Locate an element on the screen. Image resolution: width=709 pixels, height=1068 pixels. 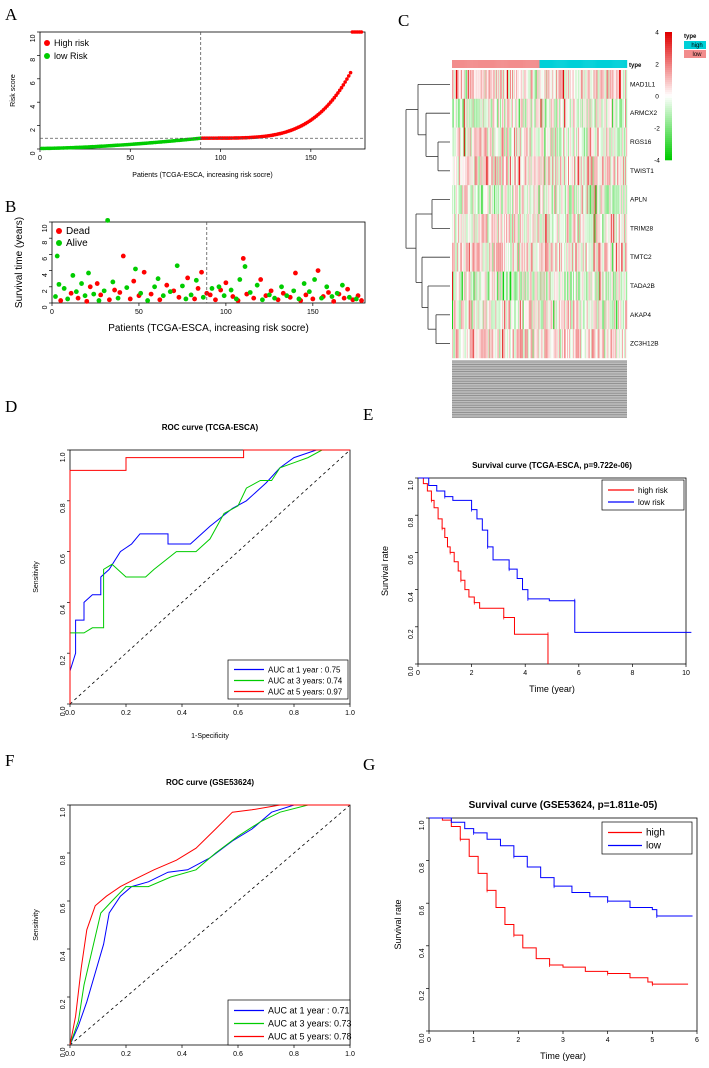
legend-label-low: low is located at coordinates (697, 55).